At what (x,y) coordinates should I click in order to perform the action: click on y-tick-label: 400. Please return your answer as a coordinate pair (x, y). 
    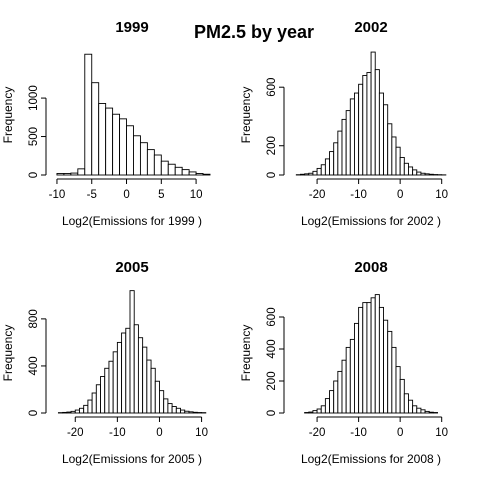
    Looking at the image, I should click on (34, 365).